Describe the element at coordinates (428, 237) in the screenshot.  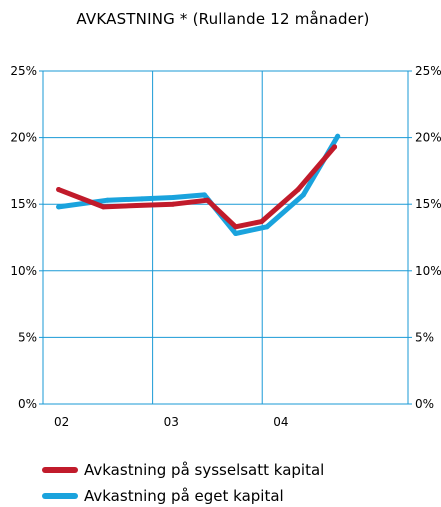
I see `y-axis-right: 0% 5% 10% 15% 20% 25%` at that location.